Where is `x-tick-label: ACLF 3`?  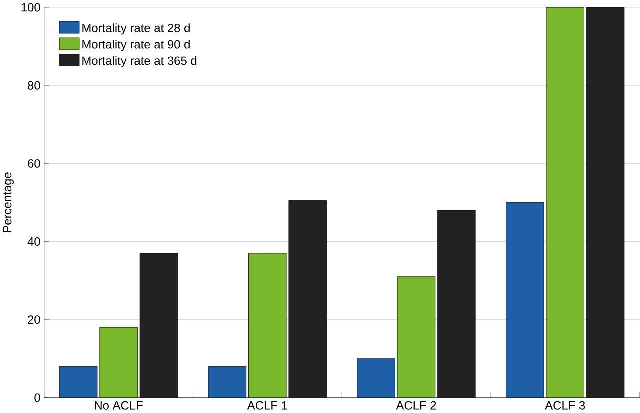 x-tick-label: ACLF 3 is located at coordinates (565, 405).